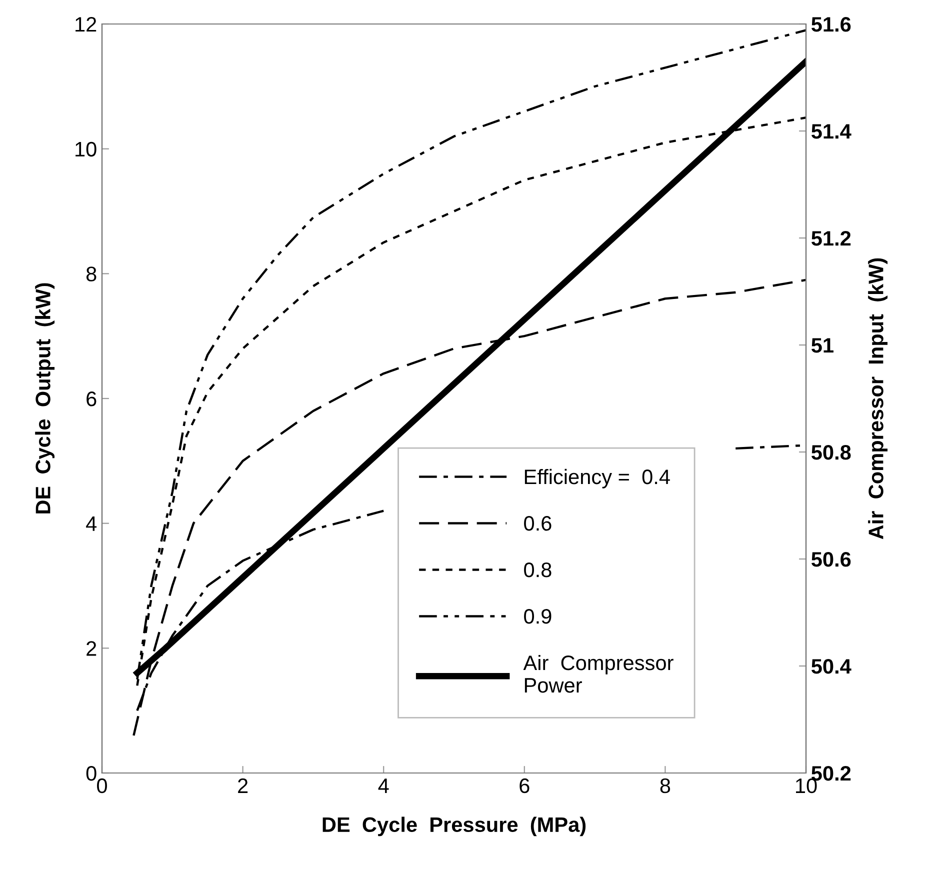 The height and width of the screenshot is (871, 937). Describe the element at coordinates (91, 399) in the screenshot. I see `y-tick-label: 6` at that location.